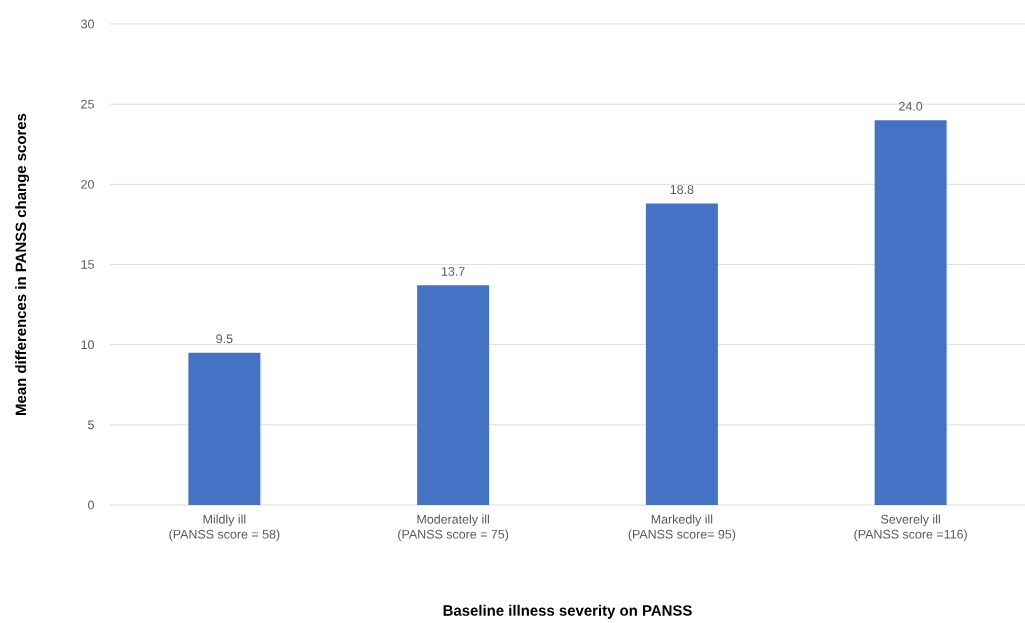 This screenshot has width=1025, height=623. Describe the element at coordinates (682, 190) in the screenshot. I see `data-label: 18.8` at that location.